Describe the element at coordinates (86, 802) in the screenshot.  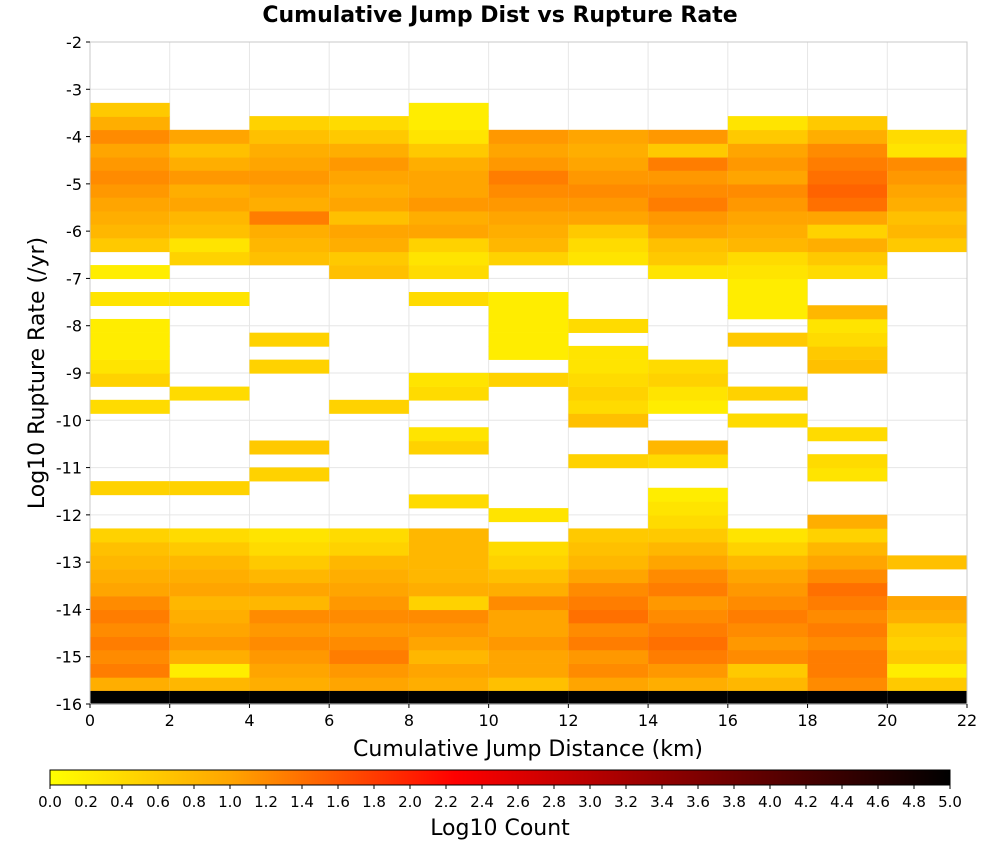
I see `colorbar-tick-label: 0.2` at that location.